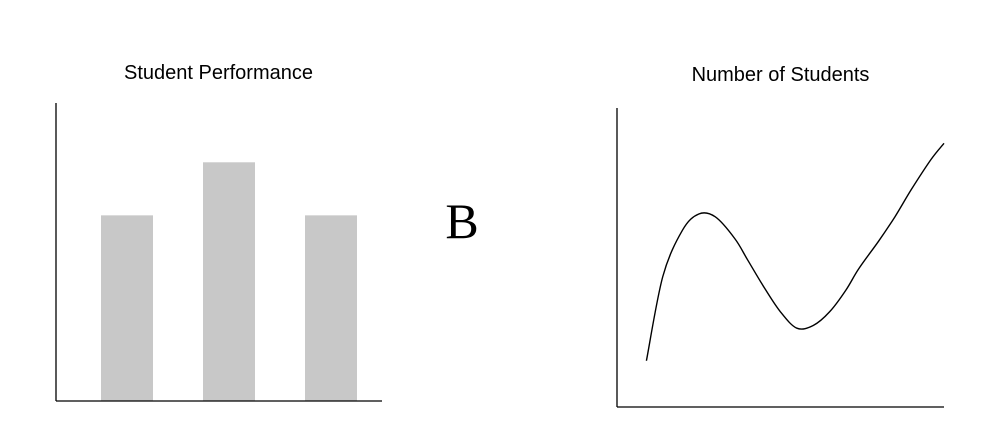 The width and height of the screenshot is (992, 448). Describe the element at coordinates (218, 73) in the screenshot. I see `bar-chart-title: Student Performance` at that location.